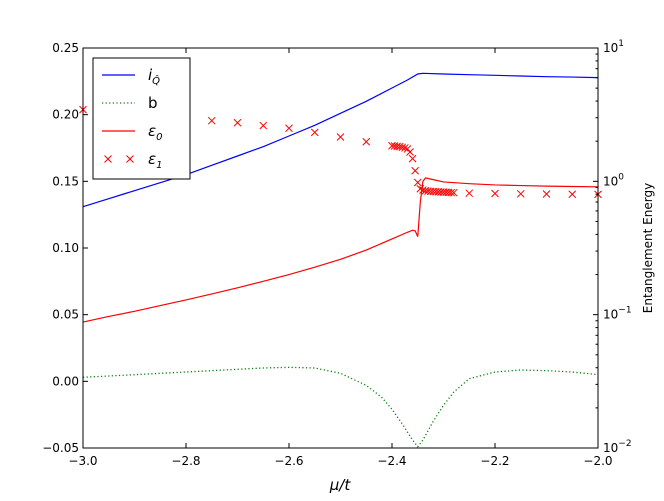 The height and width of the screenshot is (501, 664). Describe the element at coordinates (648, 248) in the screenshot. I see `y-axis-right-label: Entanglement Energy` at that location.